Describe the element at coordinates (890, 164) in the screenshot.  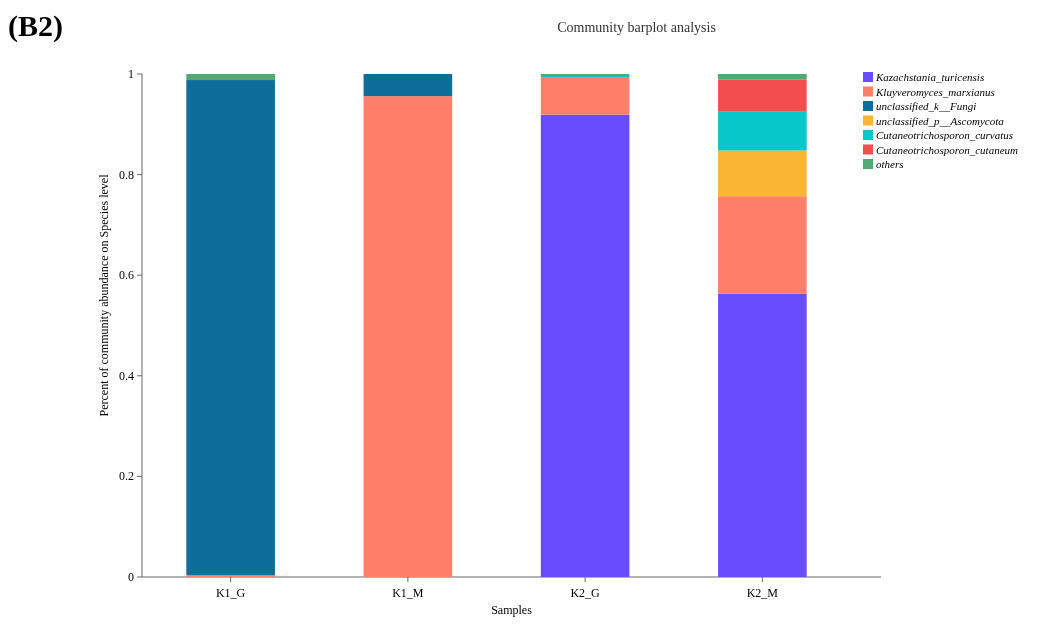
I see `legend-label: others` at that location.